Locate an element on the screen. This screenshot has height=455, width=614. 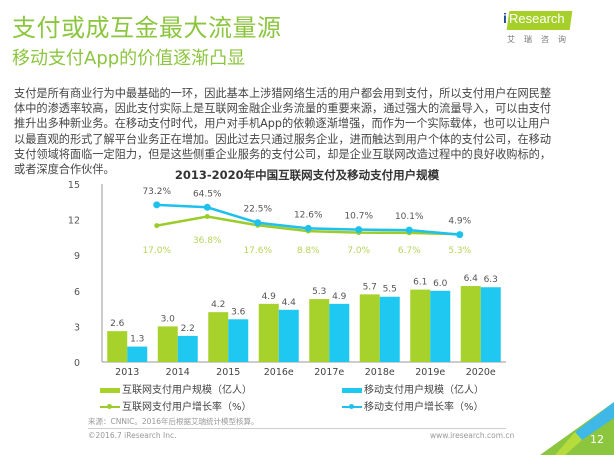
logo-i: i is located at coordinates (505, 18).